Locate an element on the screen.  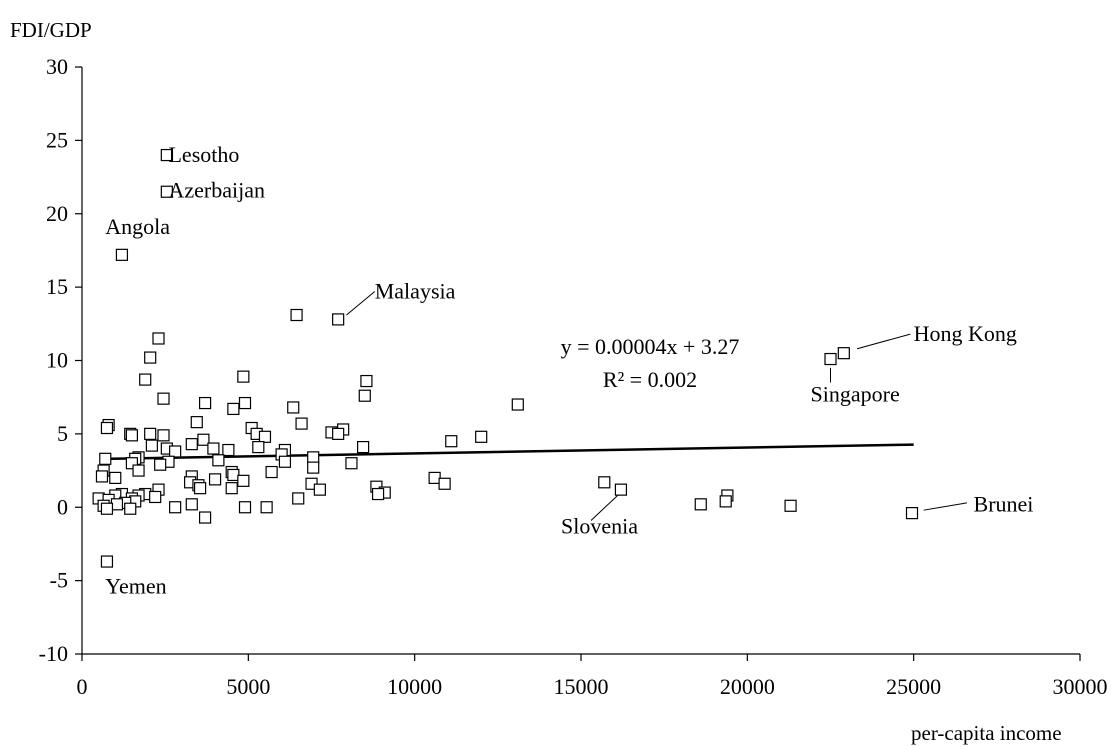
point-label: Hong Kong is located at coordinates (965, 333).